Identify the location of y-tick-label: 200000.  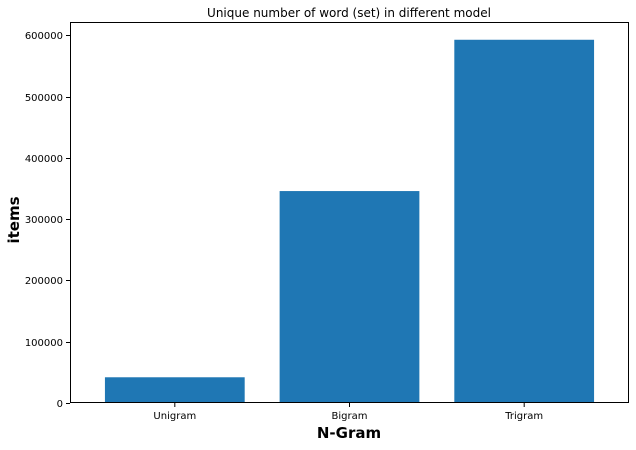
(44, 281).